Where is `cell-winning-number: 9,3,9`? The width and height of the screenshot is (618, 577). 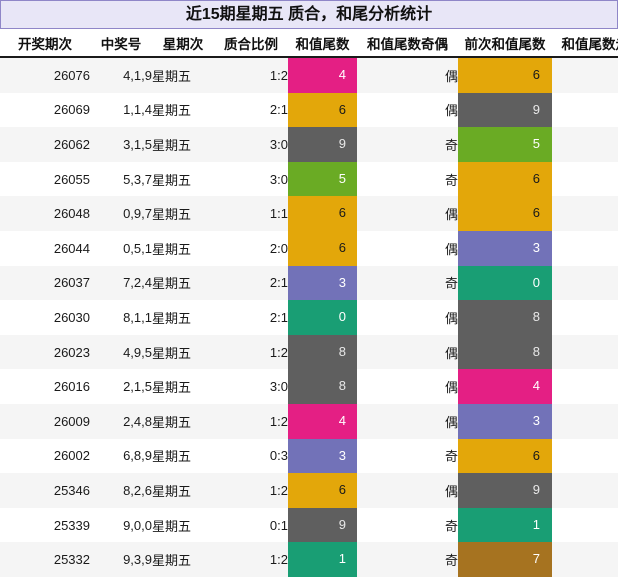
cell-winning-number: 9,3,9 is located at coordinates (137, 560).